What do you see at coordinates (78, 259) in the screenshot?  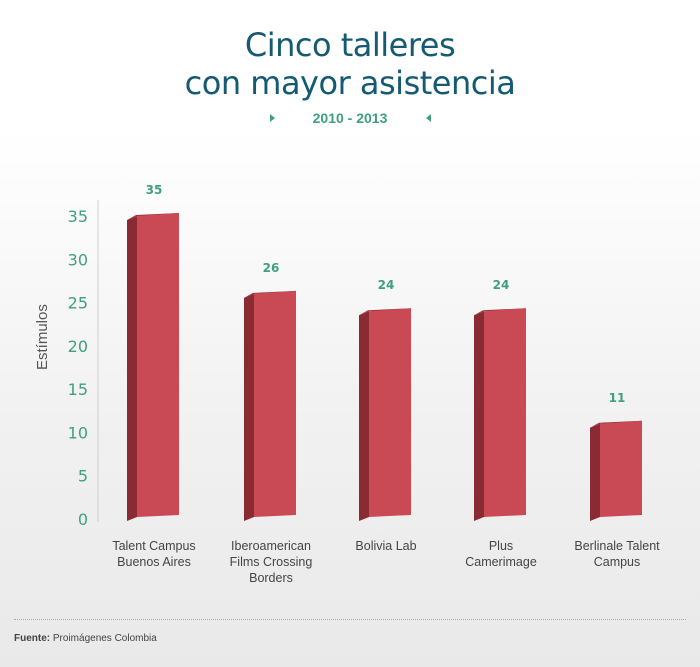 I see `y-tick-label: 30` at bounding box center [78, 259].